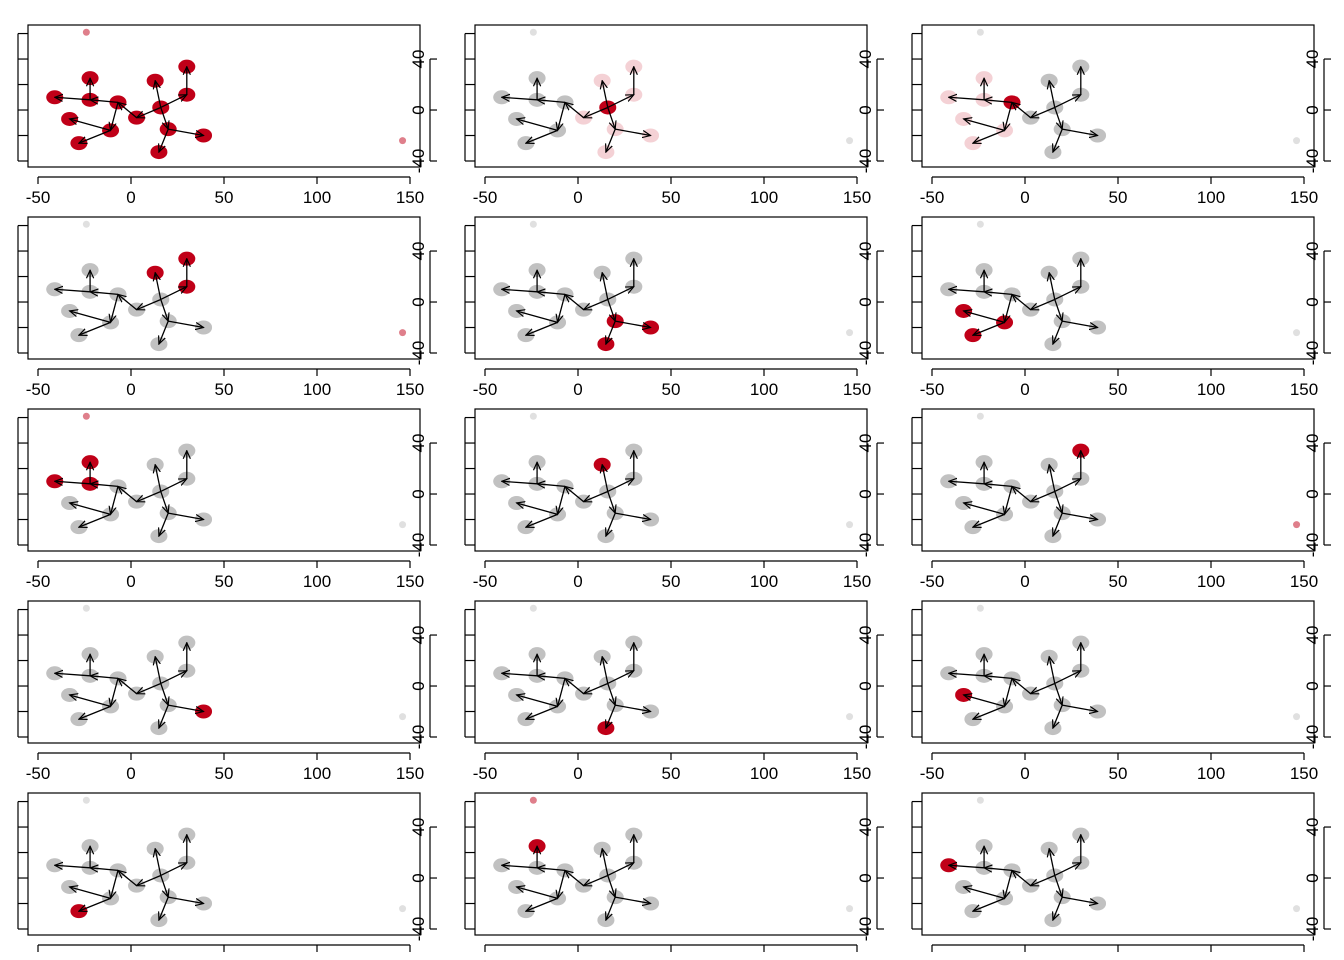  Describe the element at coordinates (227, 691) in the screenshot. I see `panel-10: -50 0 50 100 150 -40 0 40` at that location.